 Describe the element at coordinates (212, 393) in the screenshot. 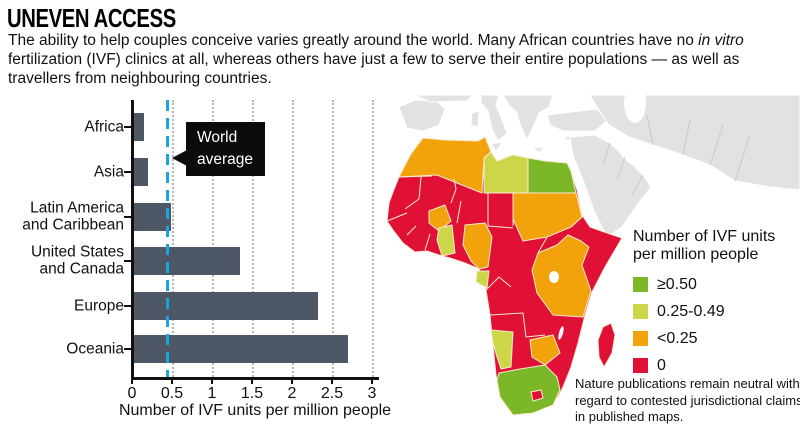

I see `x-tick-label: 1` at that location.